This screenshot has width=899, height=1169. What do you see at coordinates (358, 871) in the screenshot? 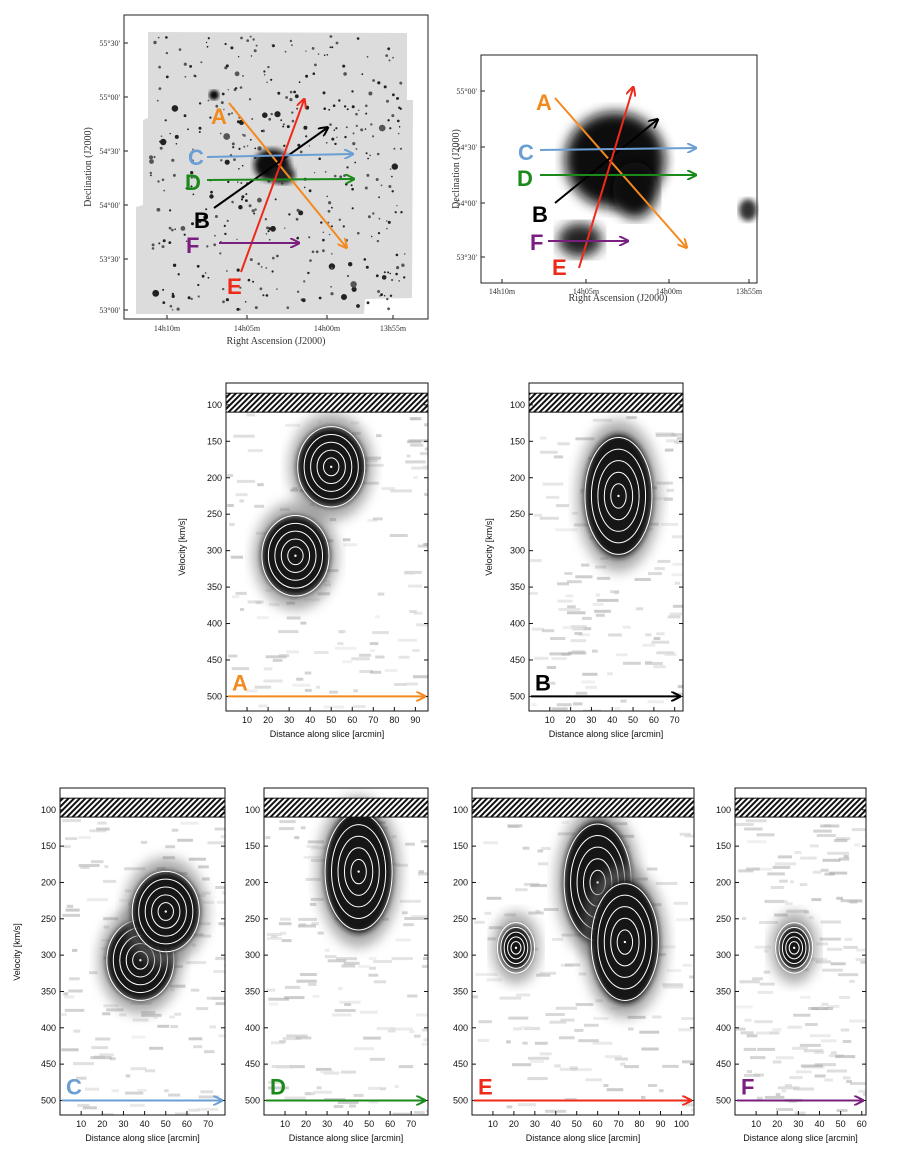
I see `pv-emission` at bounding box center [358, 871].